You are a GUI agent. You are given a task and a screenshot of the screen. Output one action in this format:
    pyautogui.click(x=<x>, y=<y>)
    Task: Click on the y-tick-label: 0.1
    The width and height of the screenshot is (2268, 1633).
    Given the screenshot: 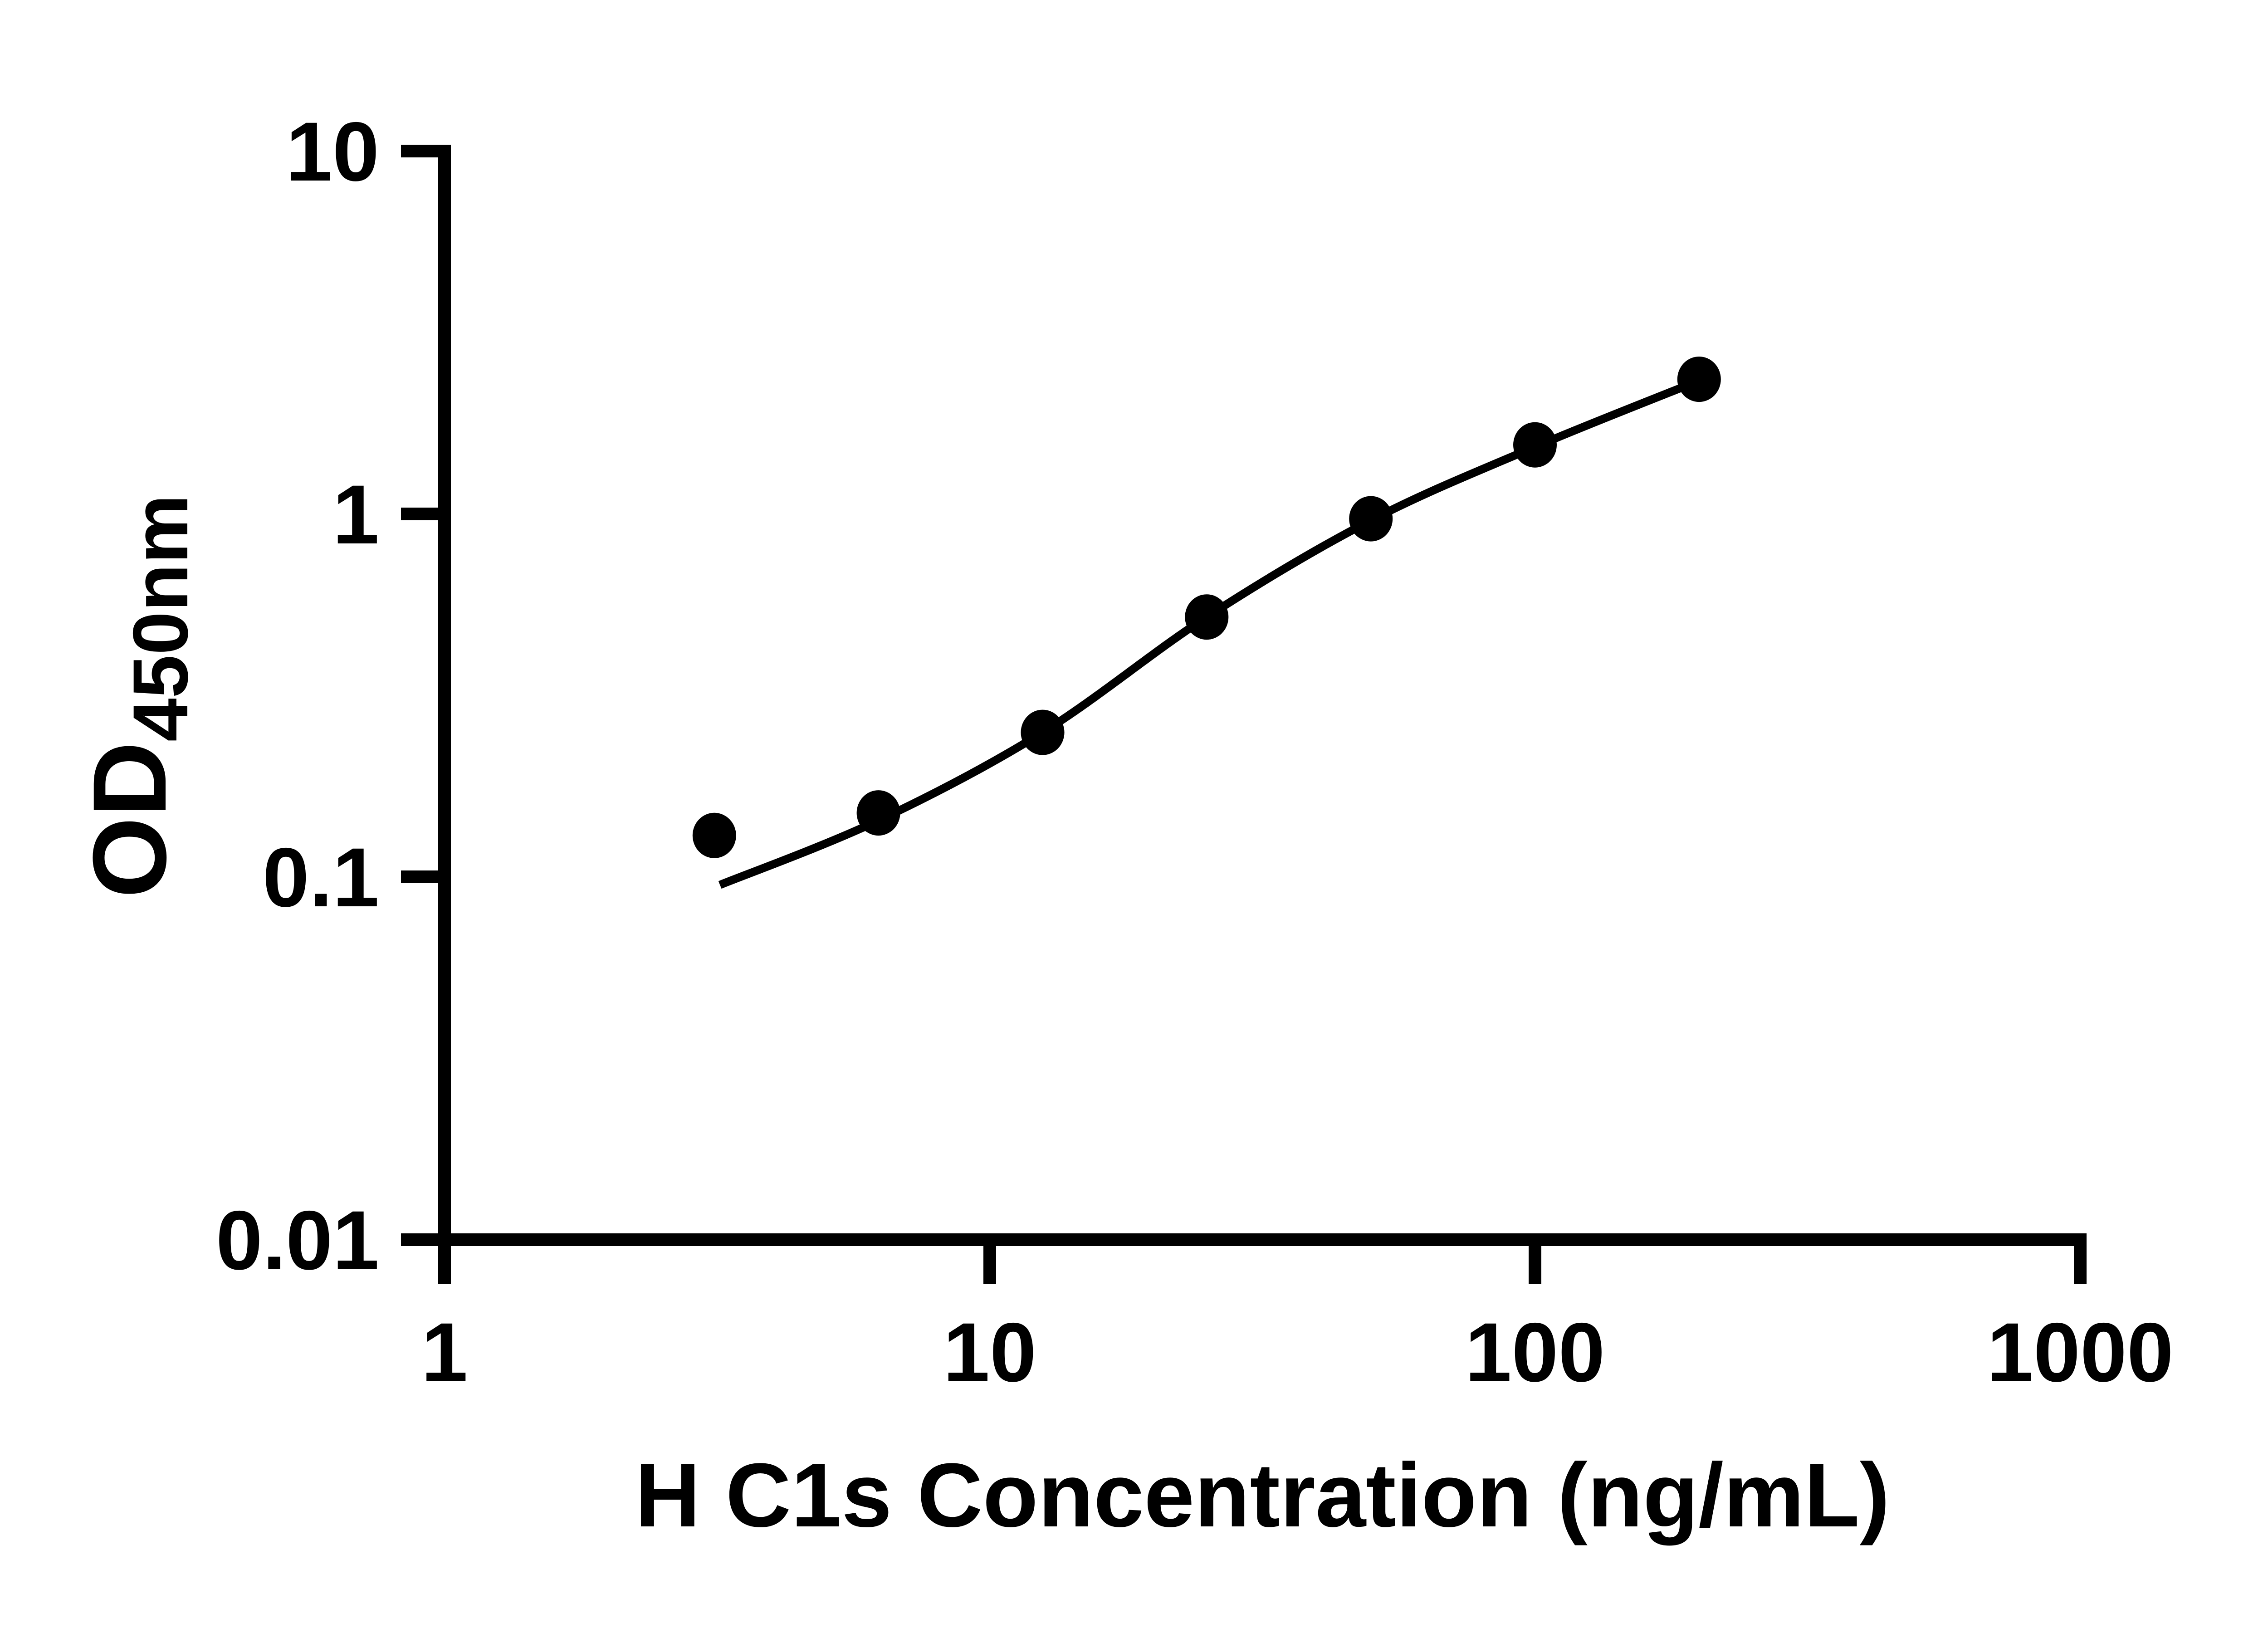 What is the action you would take?
    pyautogui.click(x=321, y=877)
    